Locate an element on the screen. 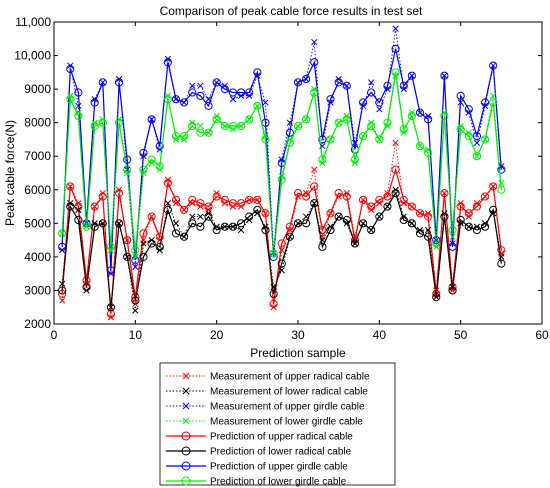 The width and height of the screenshot is (550, 488). y-tick-label: 9000 is located at coordinates (37, 89).